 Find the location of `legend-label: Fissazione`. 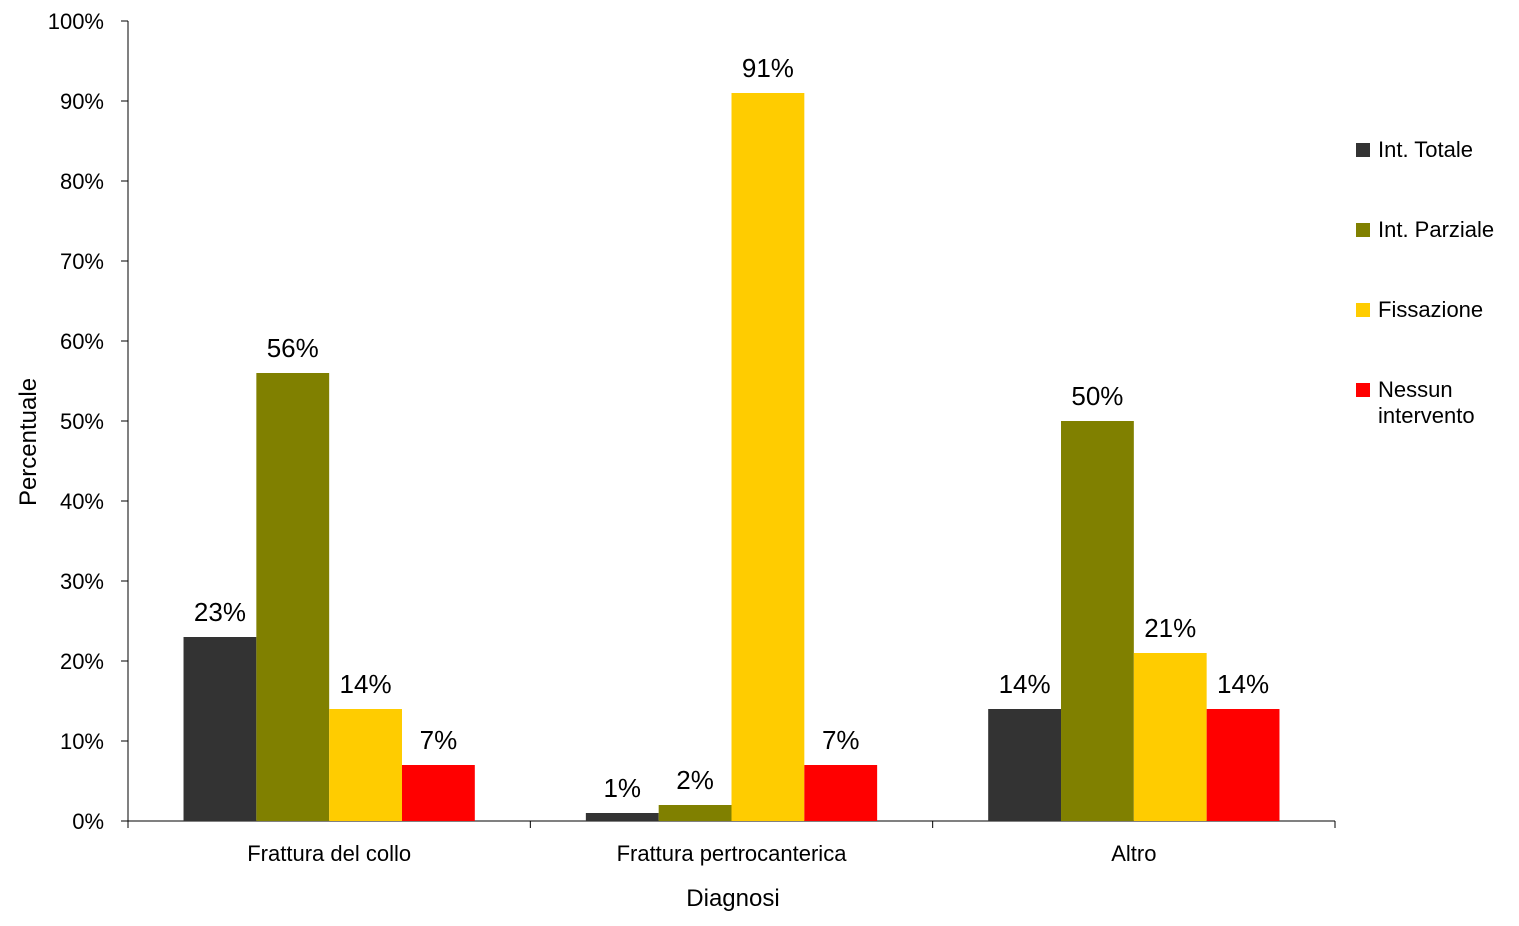

legend-label: Fissazione is located at coordinates (1430, 309).